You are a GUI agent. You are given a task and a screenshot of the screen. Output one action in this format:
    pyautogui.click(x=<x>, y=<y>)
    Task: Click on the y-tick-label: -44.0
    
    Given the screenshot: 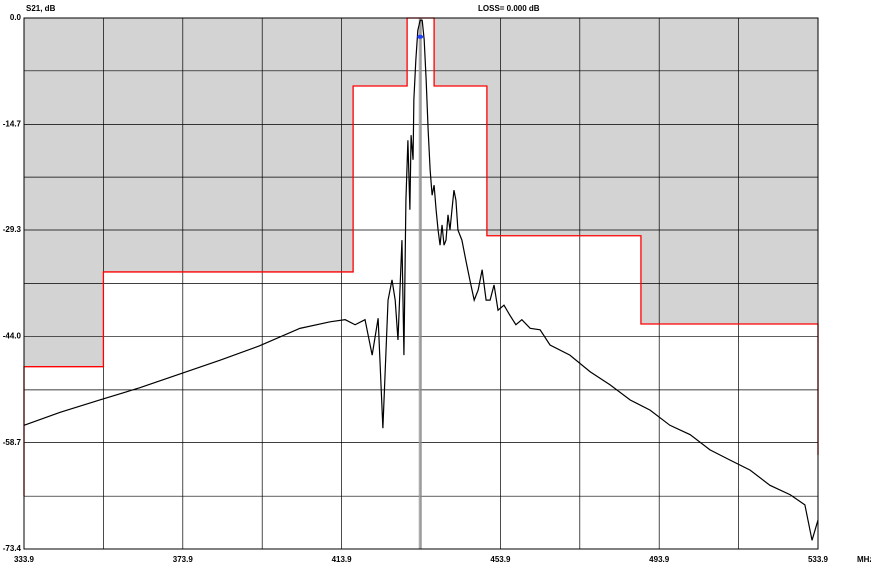 What is the action you would take?
    pyautogui.click(x=12, y=335)
    